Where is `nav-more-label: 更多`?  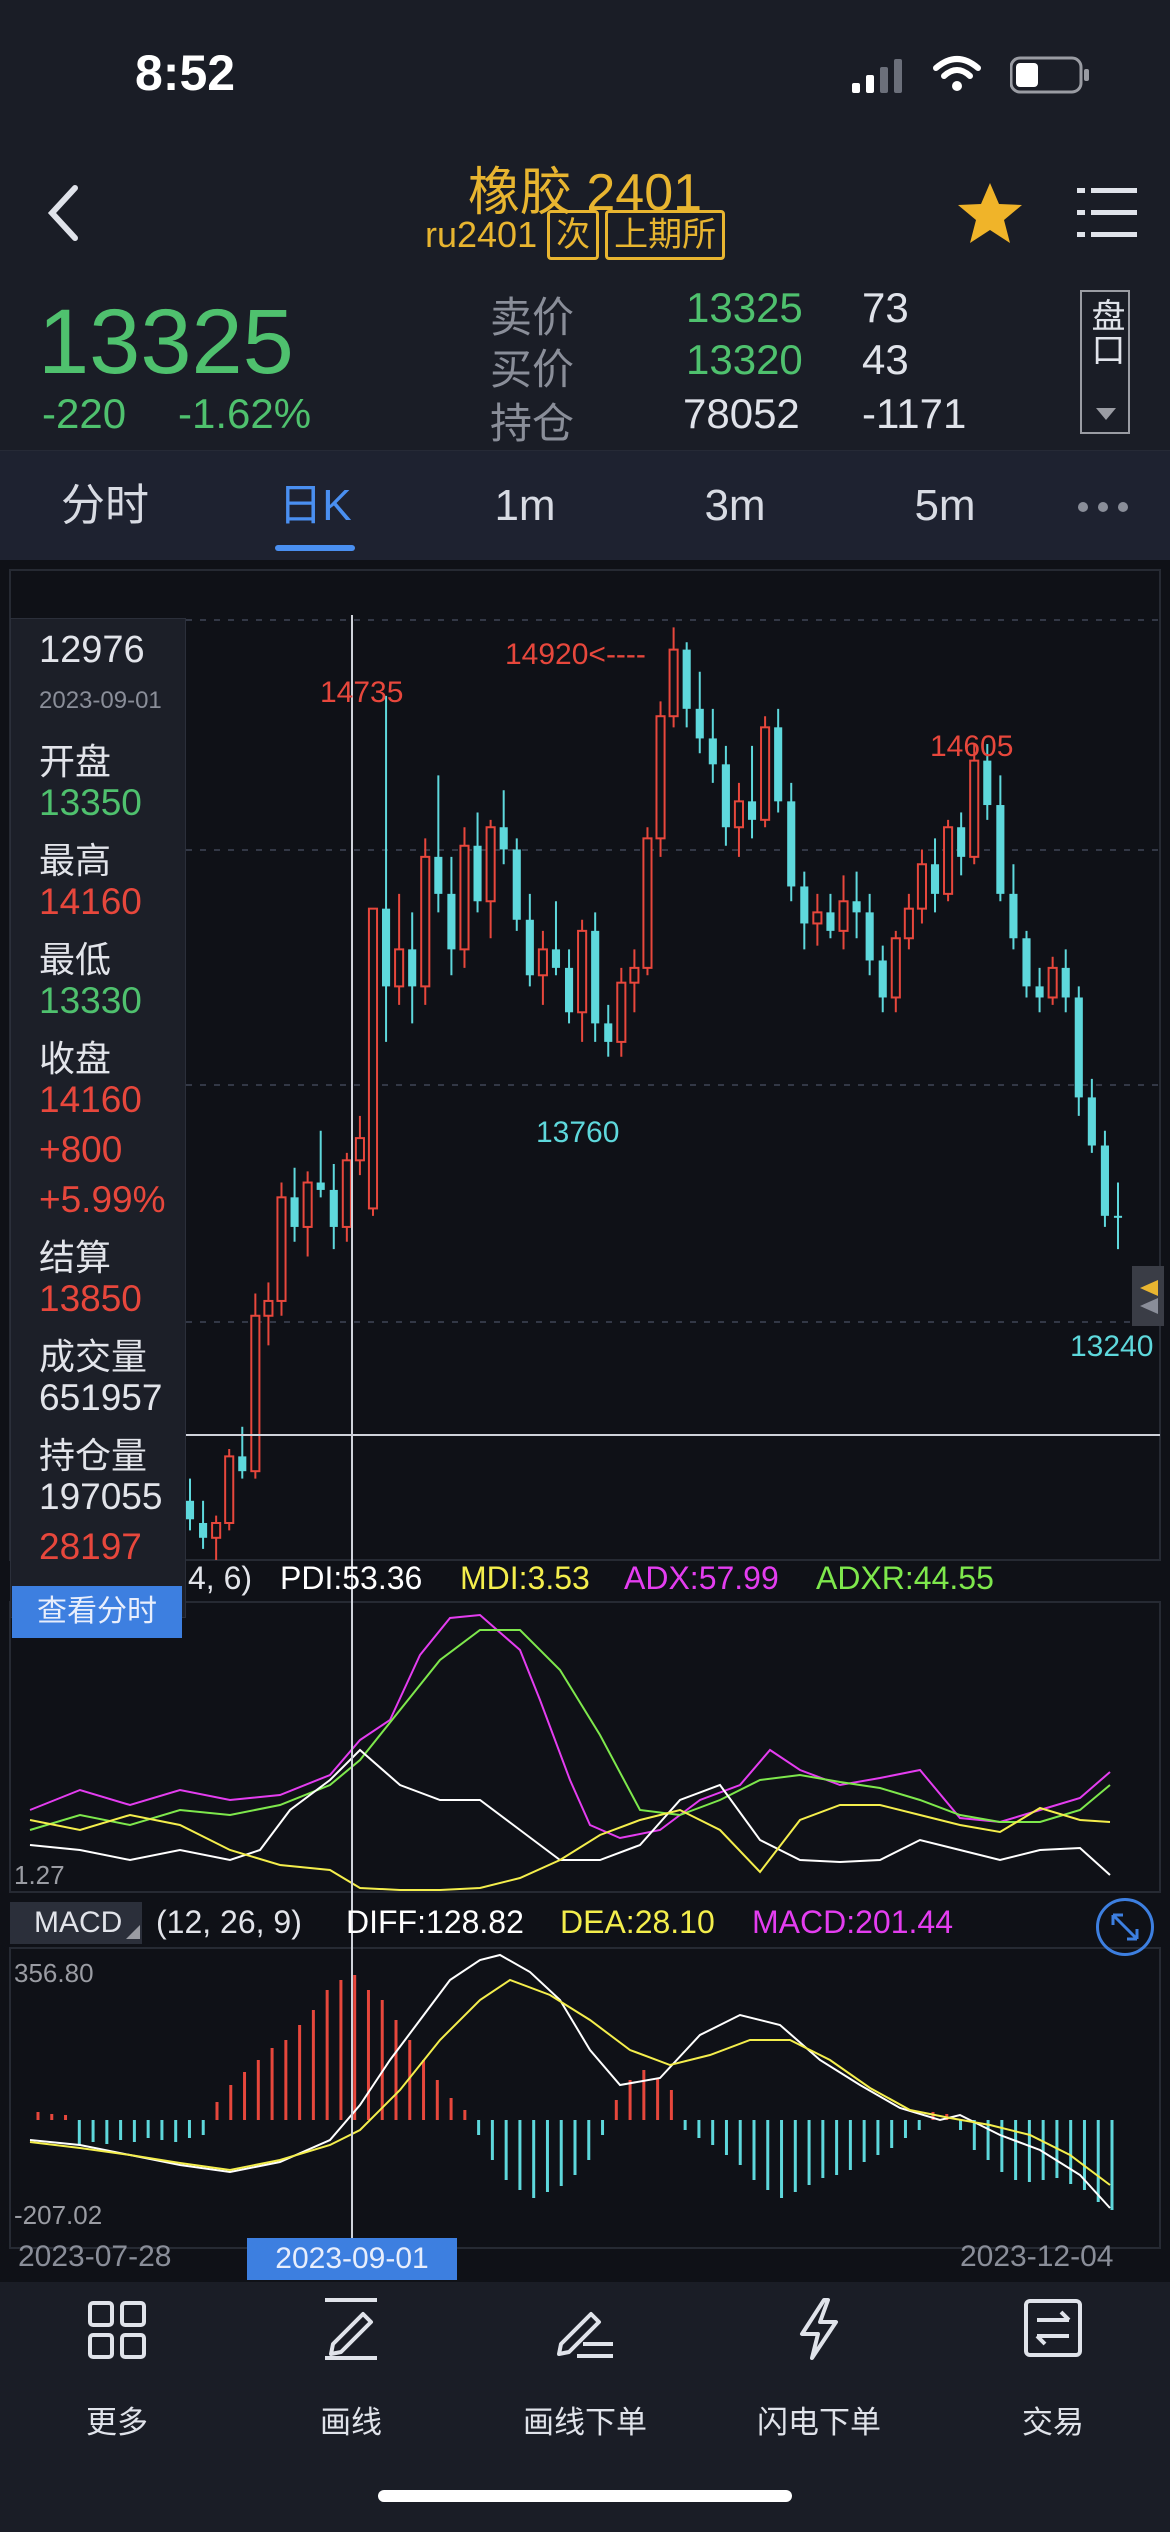 nav-more-label: 更多 is located at coordinates (117, 2422).